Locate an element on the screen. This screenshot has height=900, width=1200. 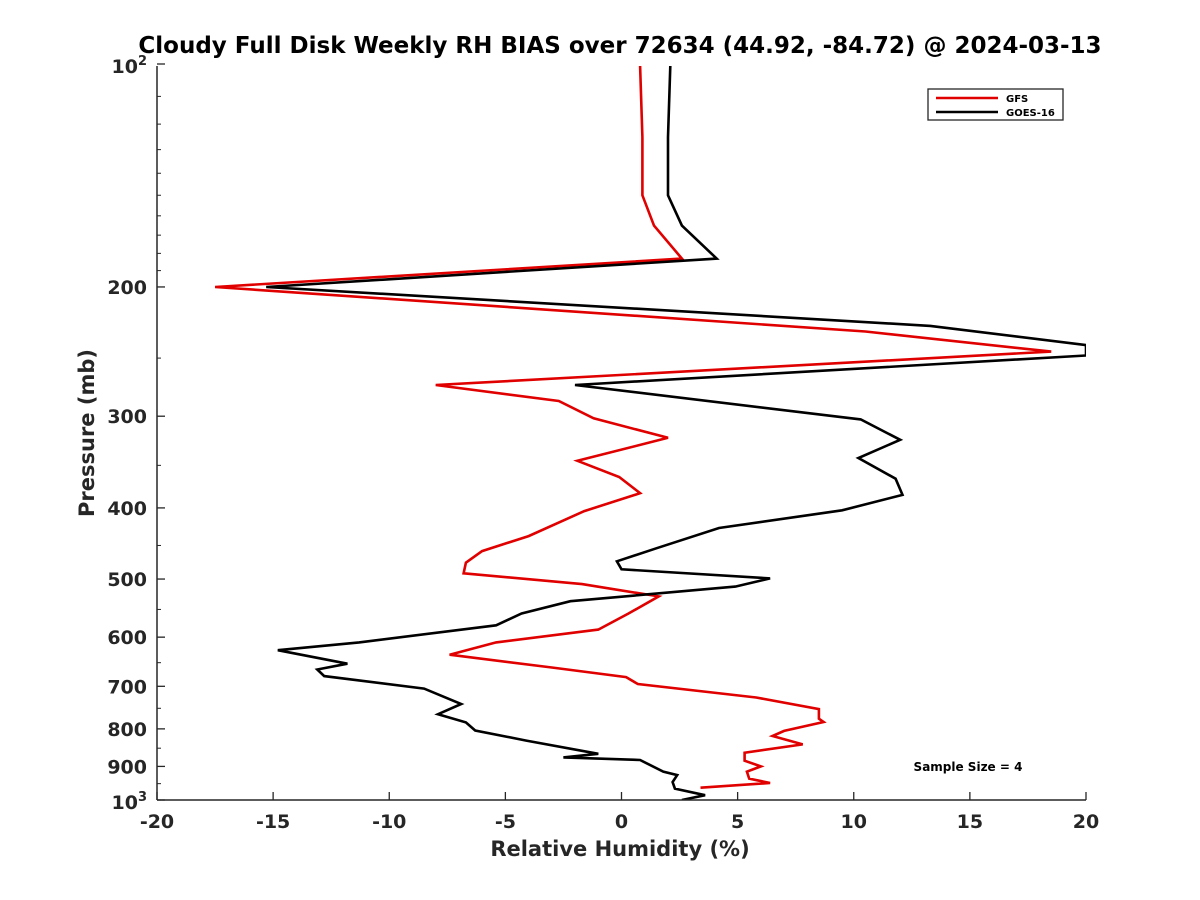
y-tick-label: 900 is located at coordinates (127, 767).